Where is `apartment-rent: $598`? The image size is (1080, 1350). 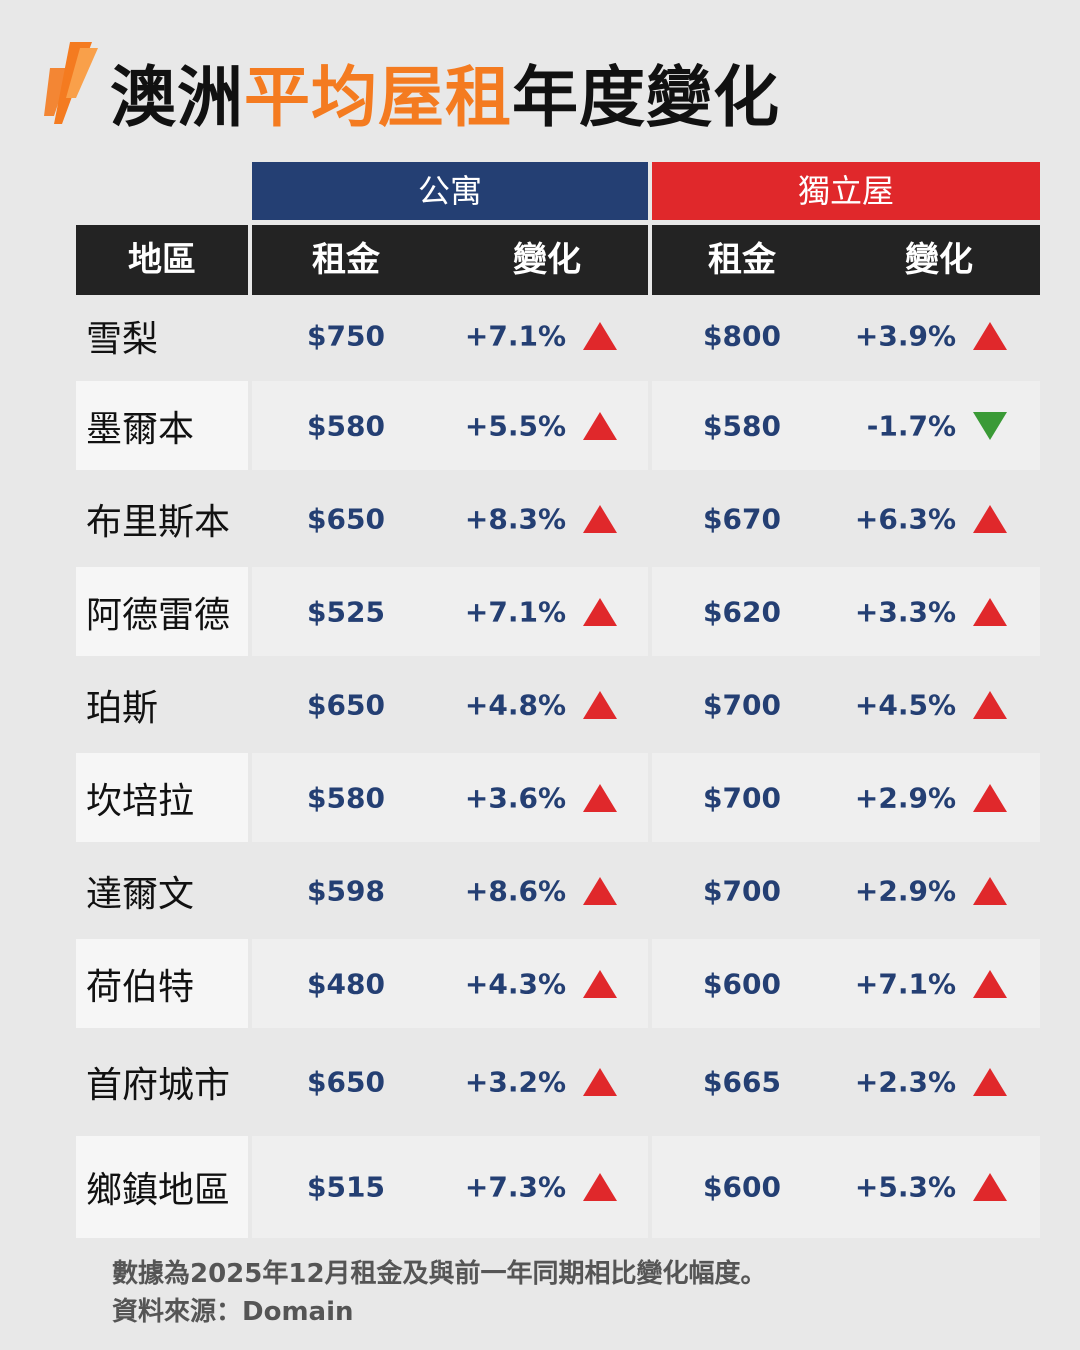 apartment-rent: $598 is located at coordinates (346, 890).